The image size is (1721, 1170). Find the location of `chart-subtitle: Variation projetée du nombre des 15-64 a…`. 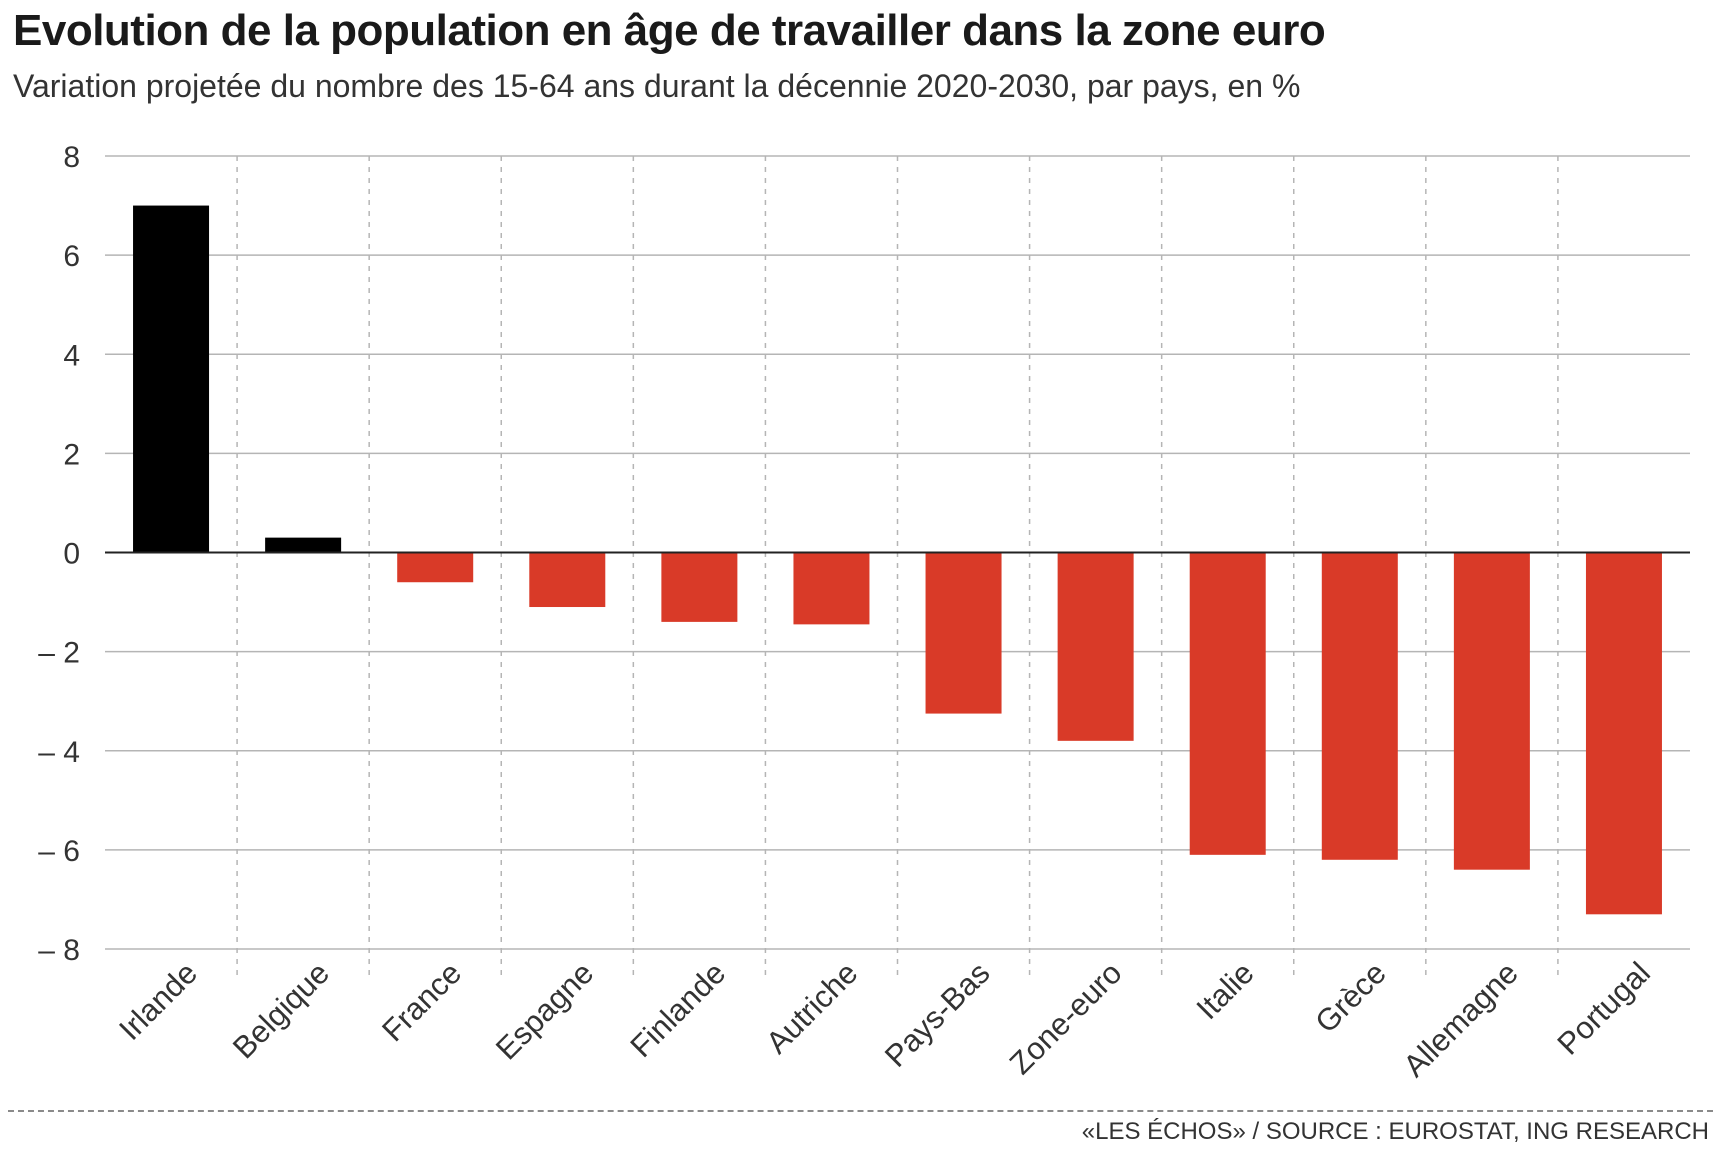

chart-subtitle: Variation projetée du nombre des 15-64 a… is located at coordinates (657, 86).